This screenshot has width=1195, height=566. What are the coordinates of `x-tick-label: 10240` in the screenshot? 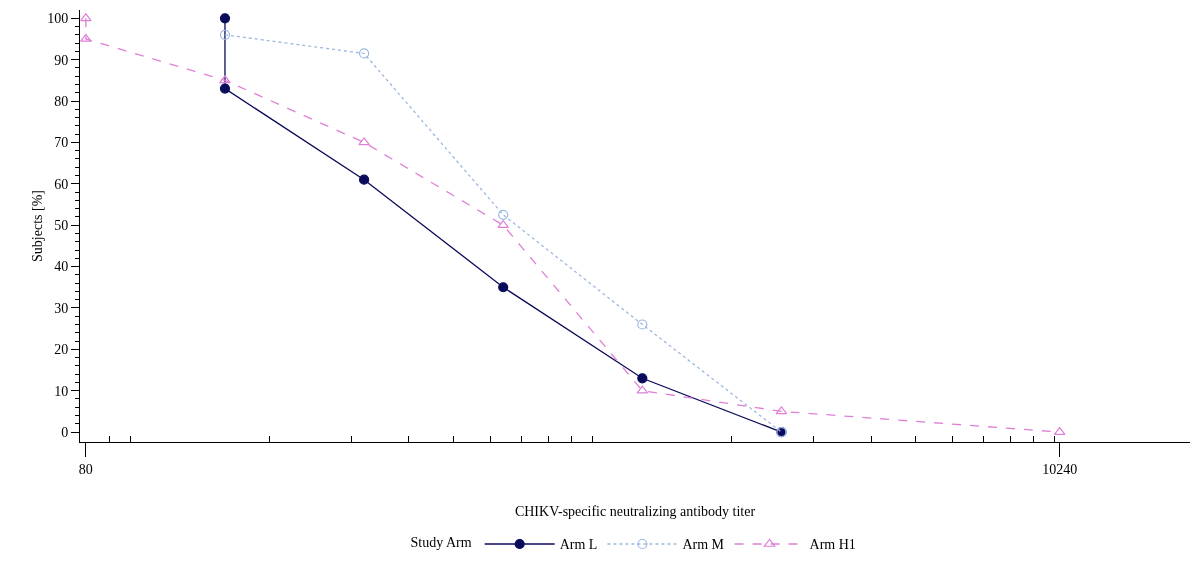 It's located at (1060, 469).